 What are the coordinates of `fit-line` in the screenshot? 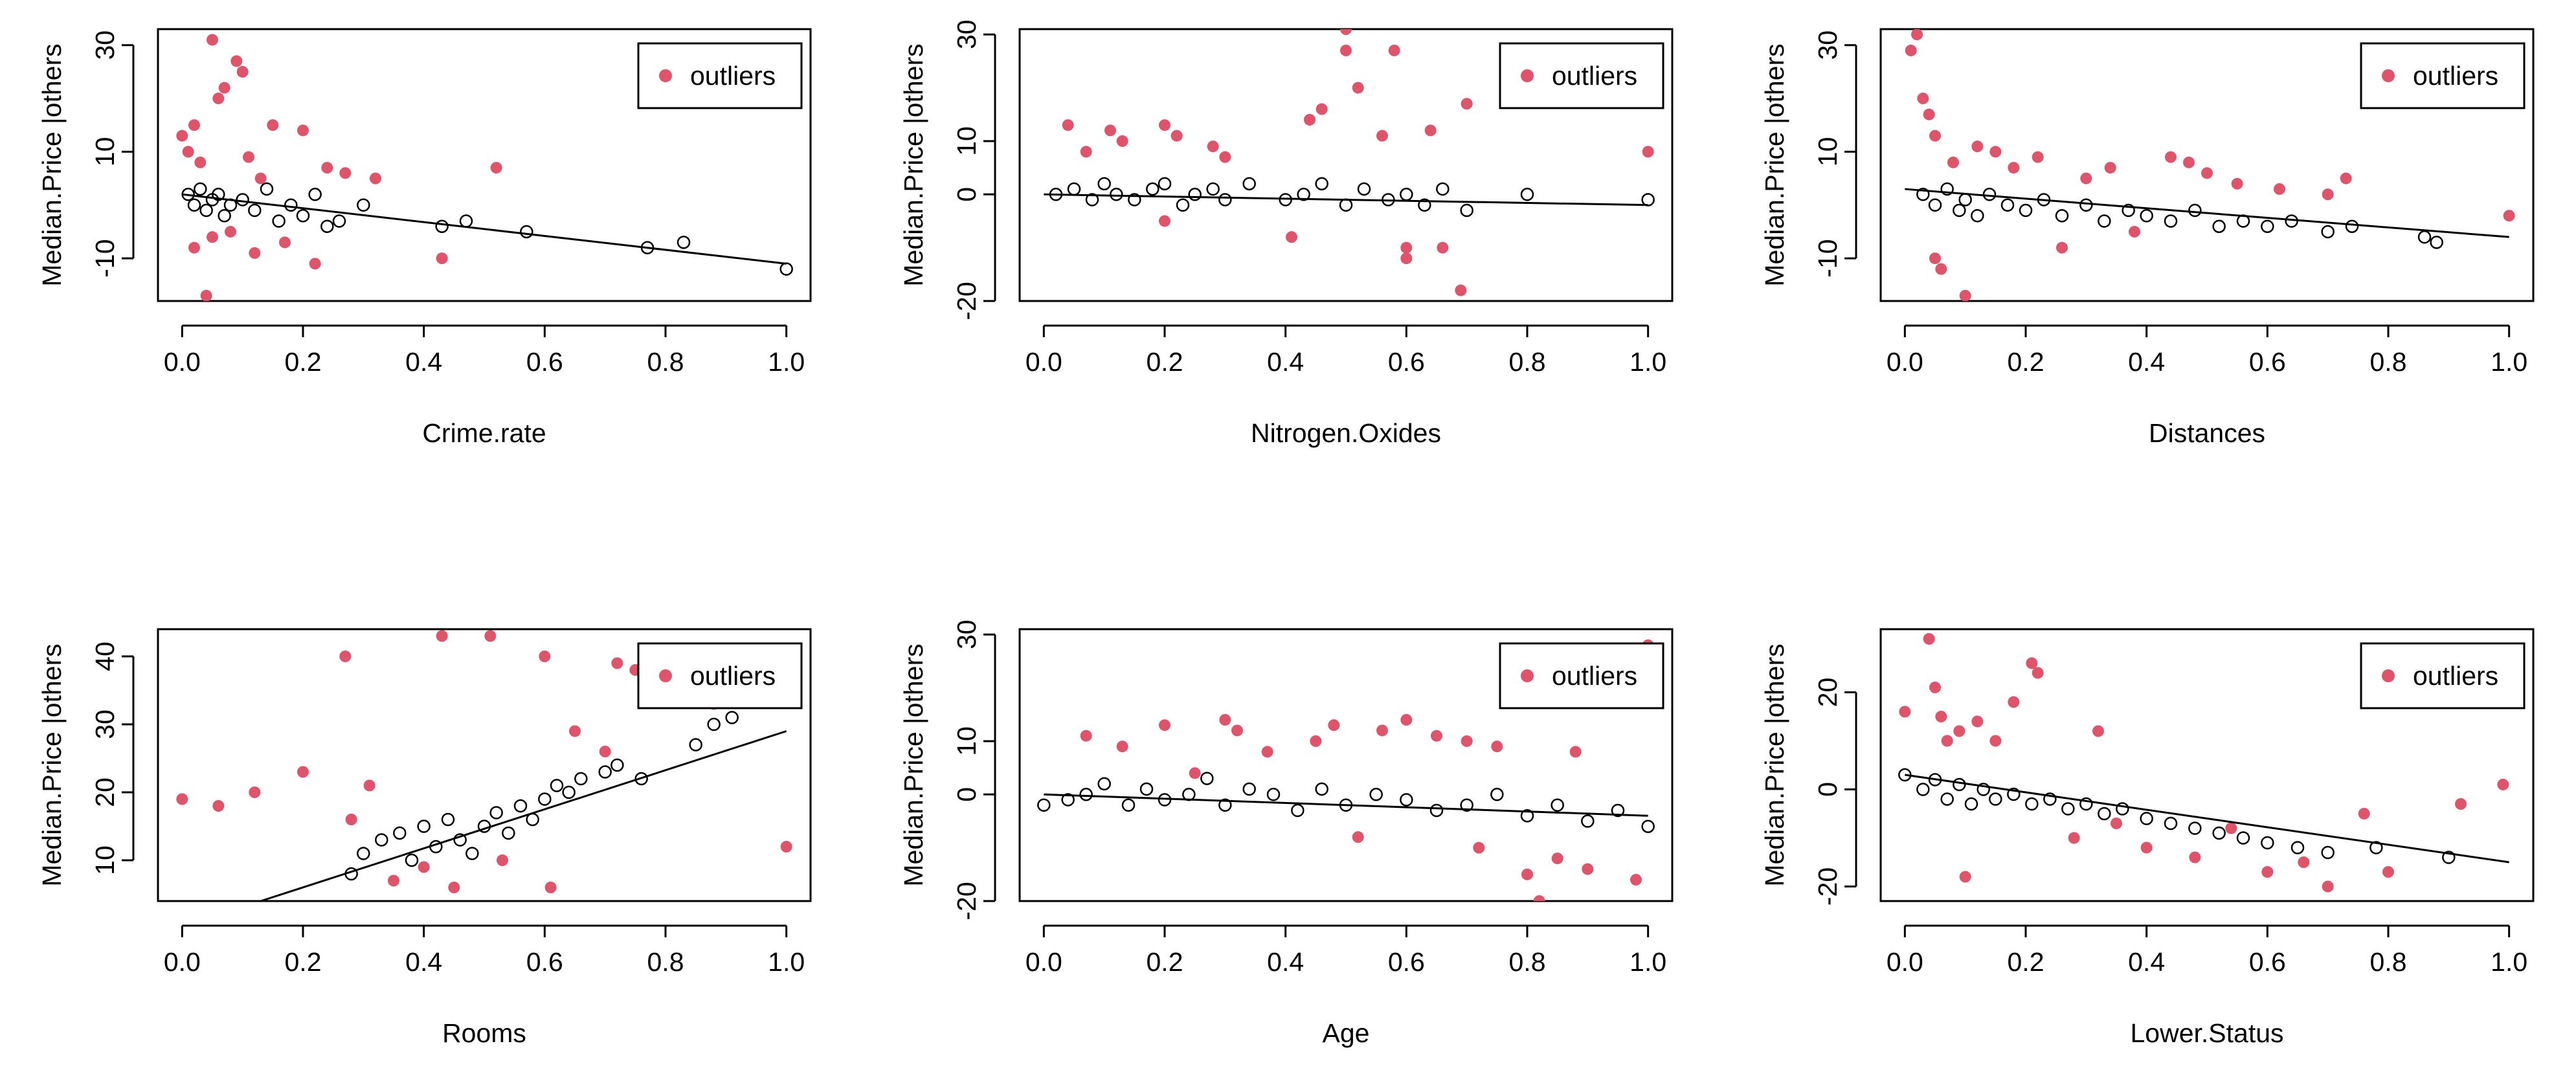 It's located at (523, 816).